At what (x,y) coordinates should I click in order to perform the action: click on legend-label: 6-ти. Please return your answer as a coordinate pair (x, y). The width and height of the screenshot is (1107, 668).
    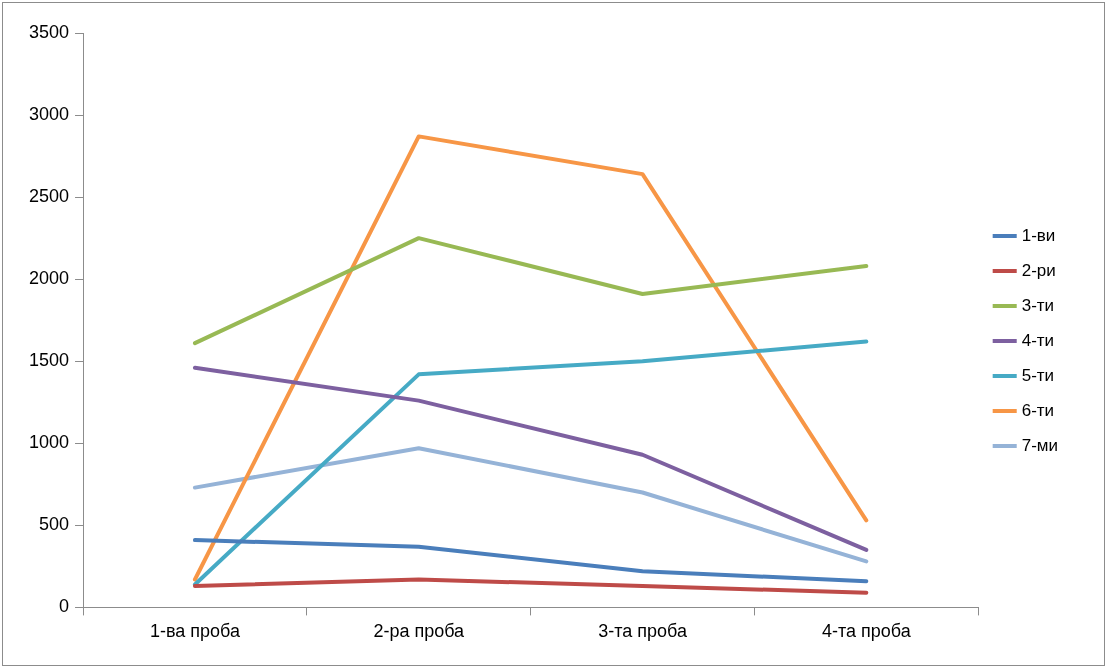
    Looking at the image, I should click on (1038, 410).